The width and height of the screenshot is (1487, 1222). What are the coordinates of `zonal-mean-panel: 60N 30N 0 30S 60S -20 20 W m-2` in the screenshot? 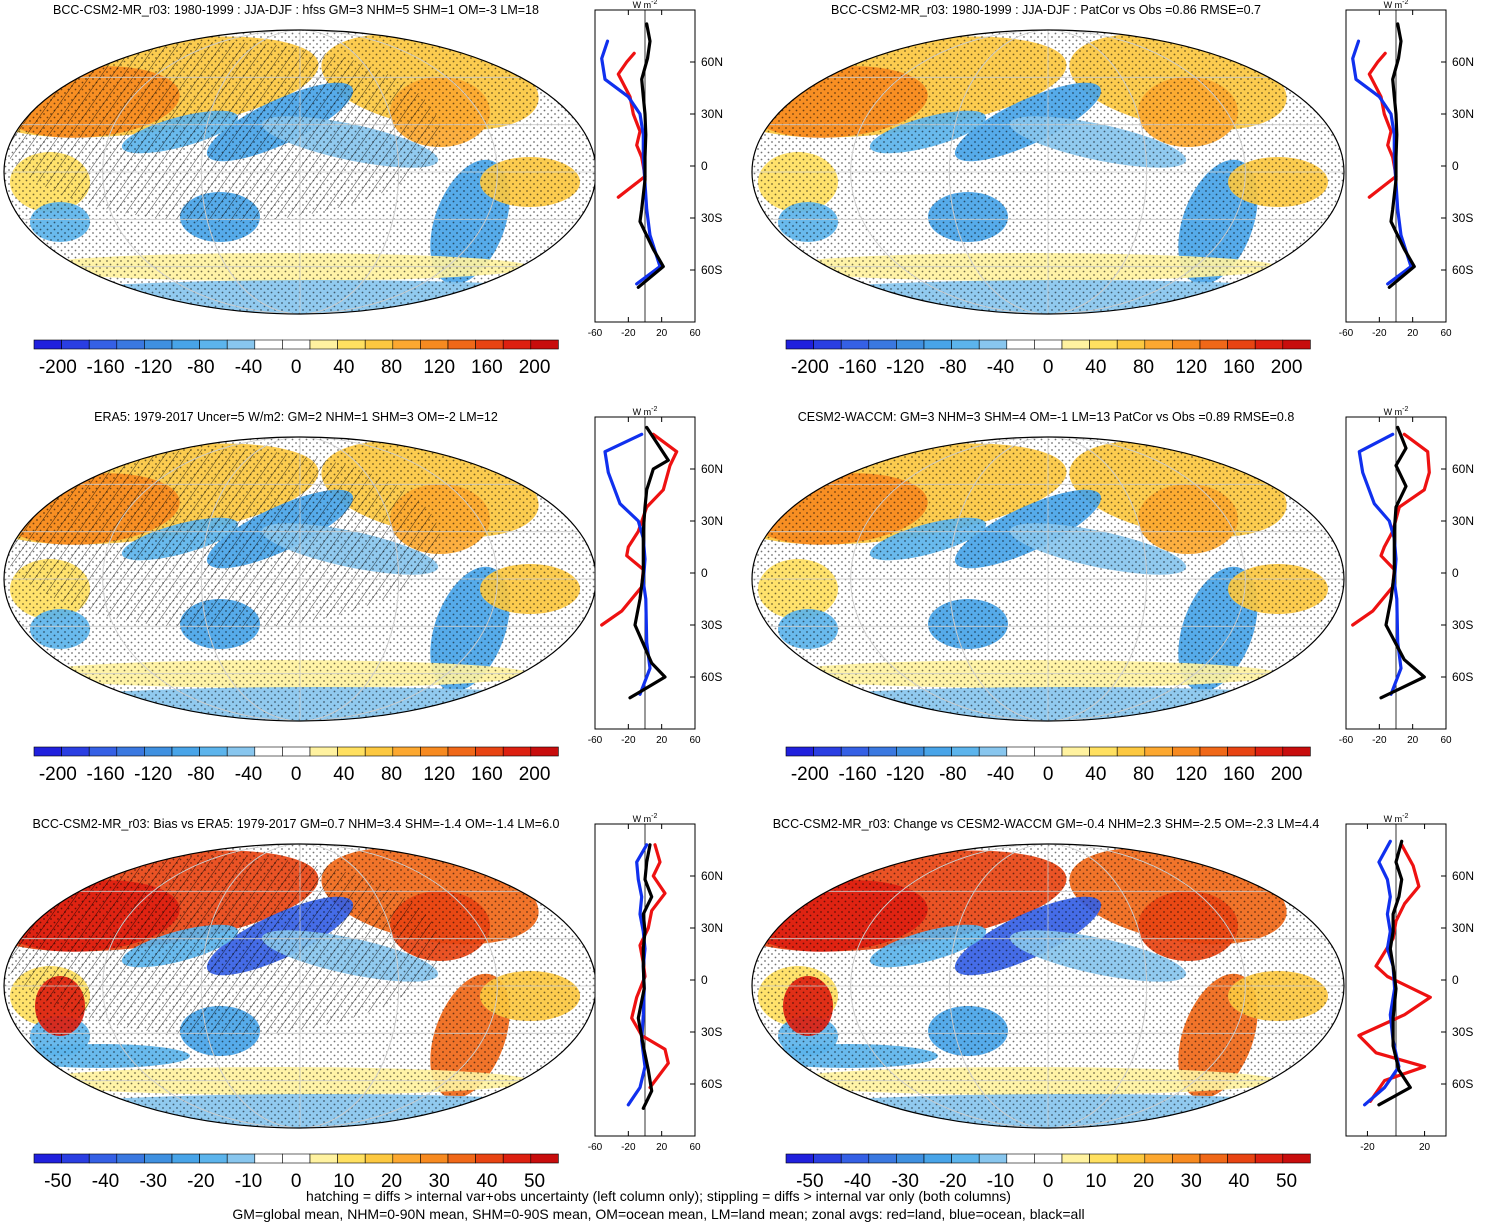 It's located at (1409, 983).